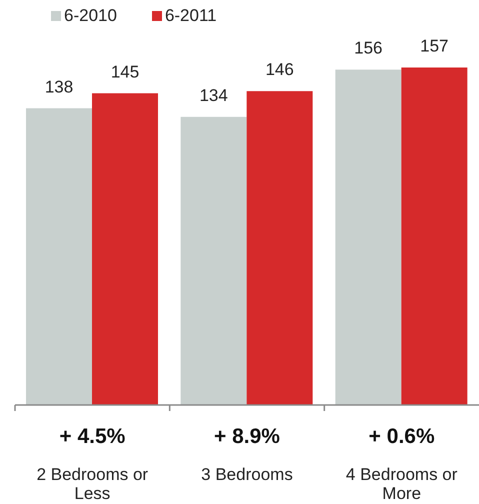 The width and height of the screenshot is (479, 504). What do you see at coordinates (59, 86) in the screenshot?
I see `data-label: 138` at bounding box center [59, 86].